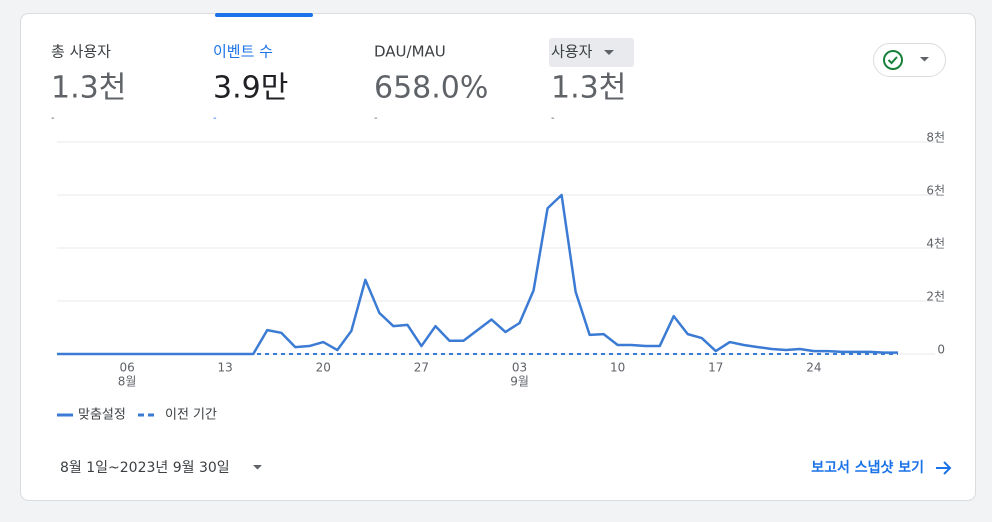  Describe the element at coordinates (250, 88) in the screenshot. I see `metric-value: 3.9만` at that location.